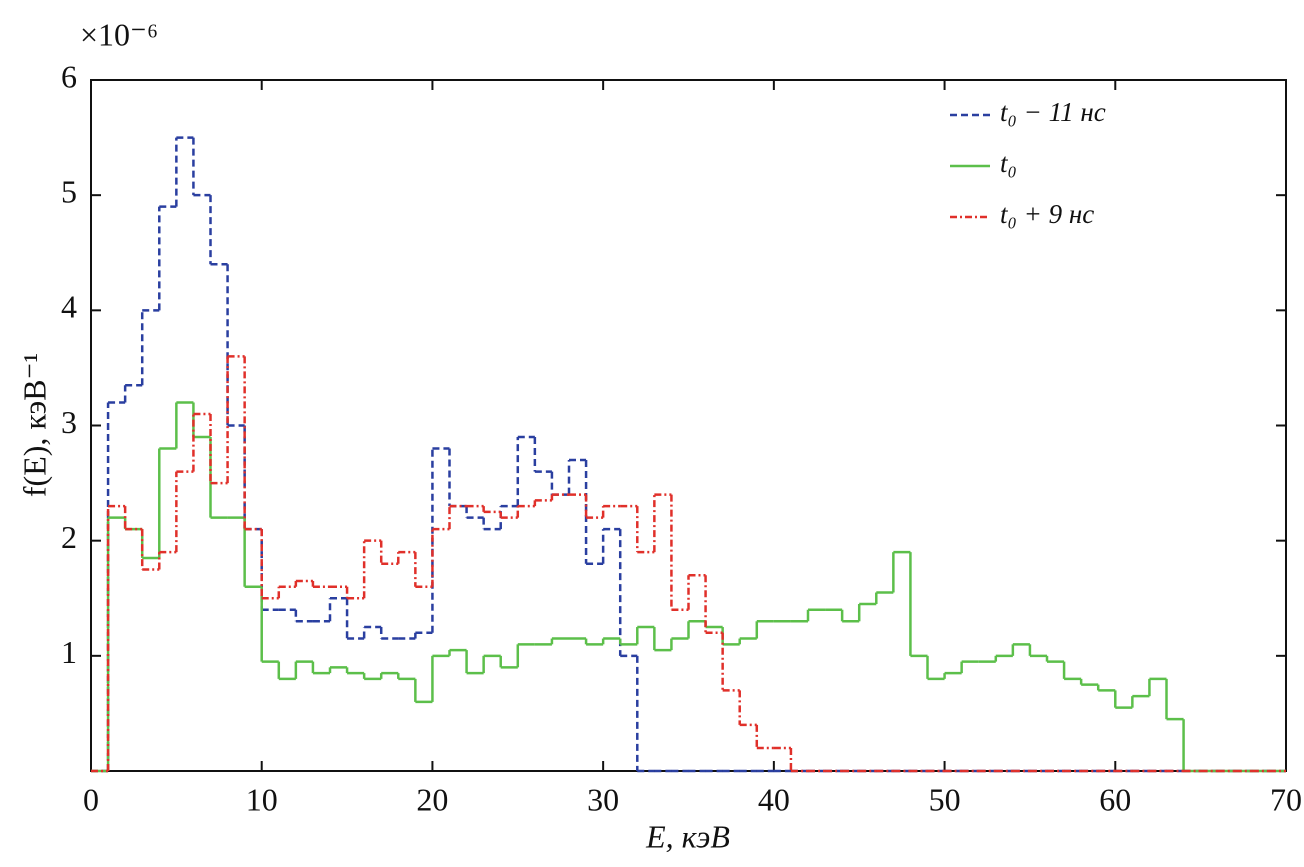 The width and height of the screenshot is (1304, 867). Describe the element at coordinates (945, 799) in the screenshot. I see `x-tick-label: 50` at that location.